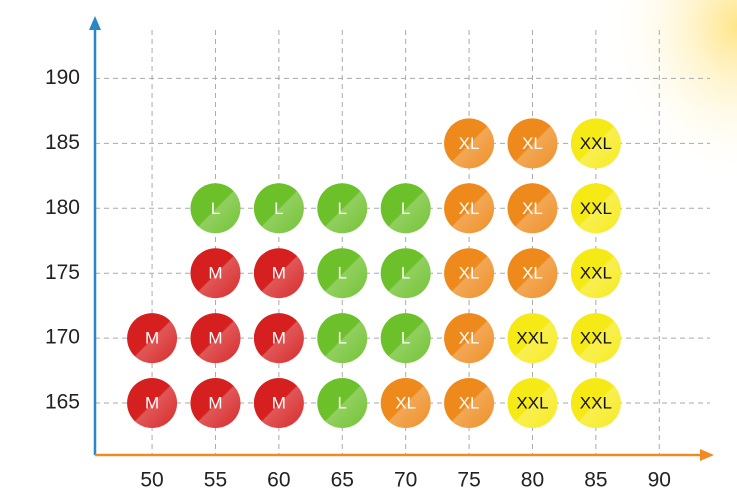 Image resolution: width=737 pixels, height=498 pixels. What do you see at coordinates (62, 142) in the screenshot?
I see `y-tick-label: 185` at bounding box center [62, 142].